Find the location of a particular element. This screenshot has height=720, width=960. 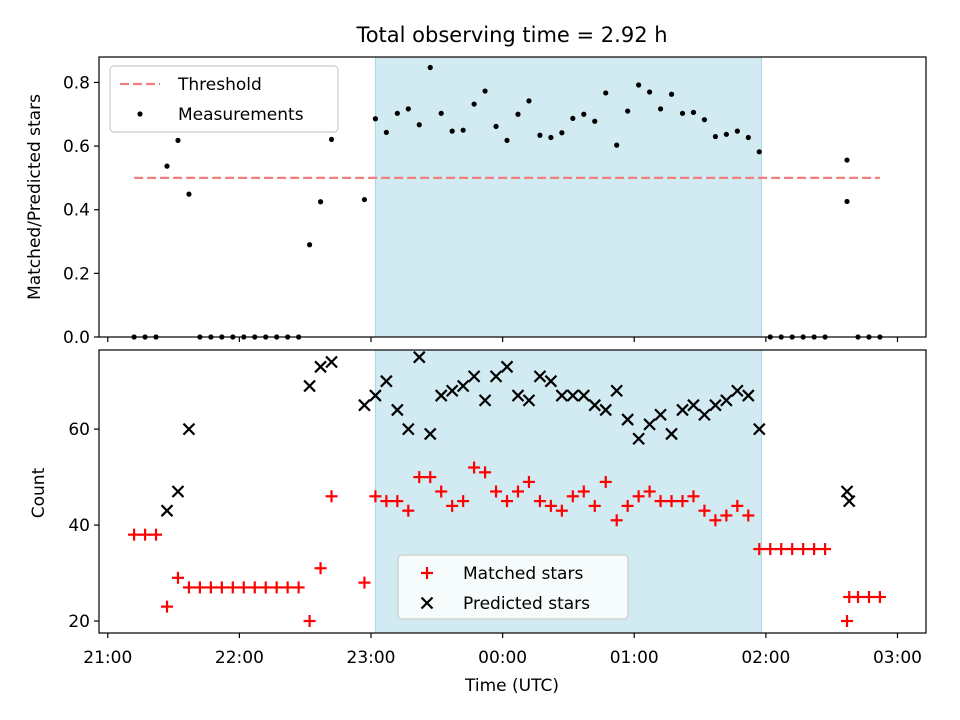

bottom-panel-y-ticks: 20 40 60 is located at coordinates (83, 526).